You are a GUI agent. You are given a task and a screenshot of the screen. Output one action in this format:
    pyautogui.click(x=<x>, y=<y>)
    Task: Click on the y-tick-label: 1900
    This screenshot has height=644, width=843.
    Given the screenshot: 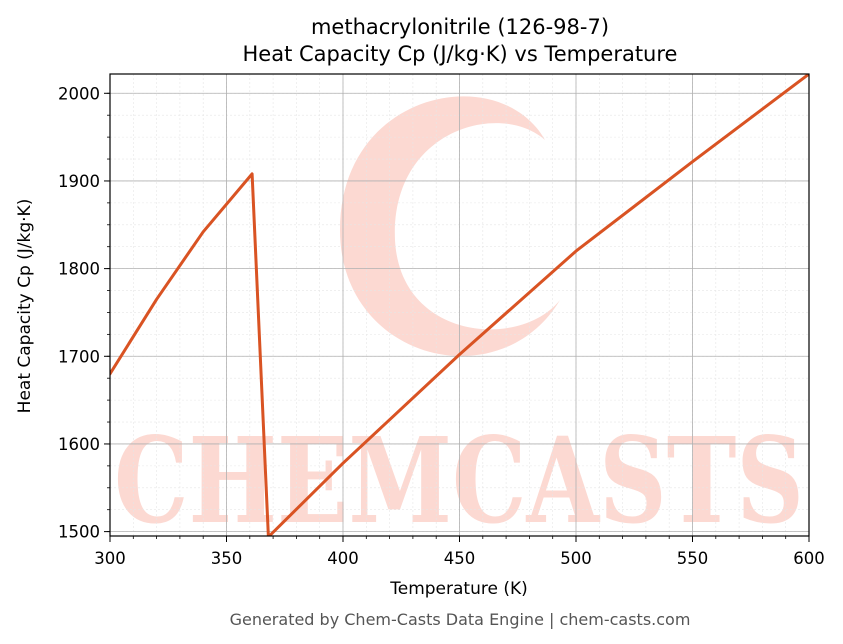 What is the action you would take?
    pyautogui.click(x=79, y=181)
    